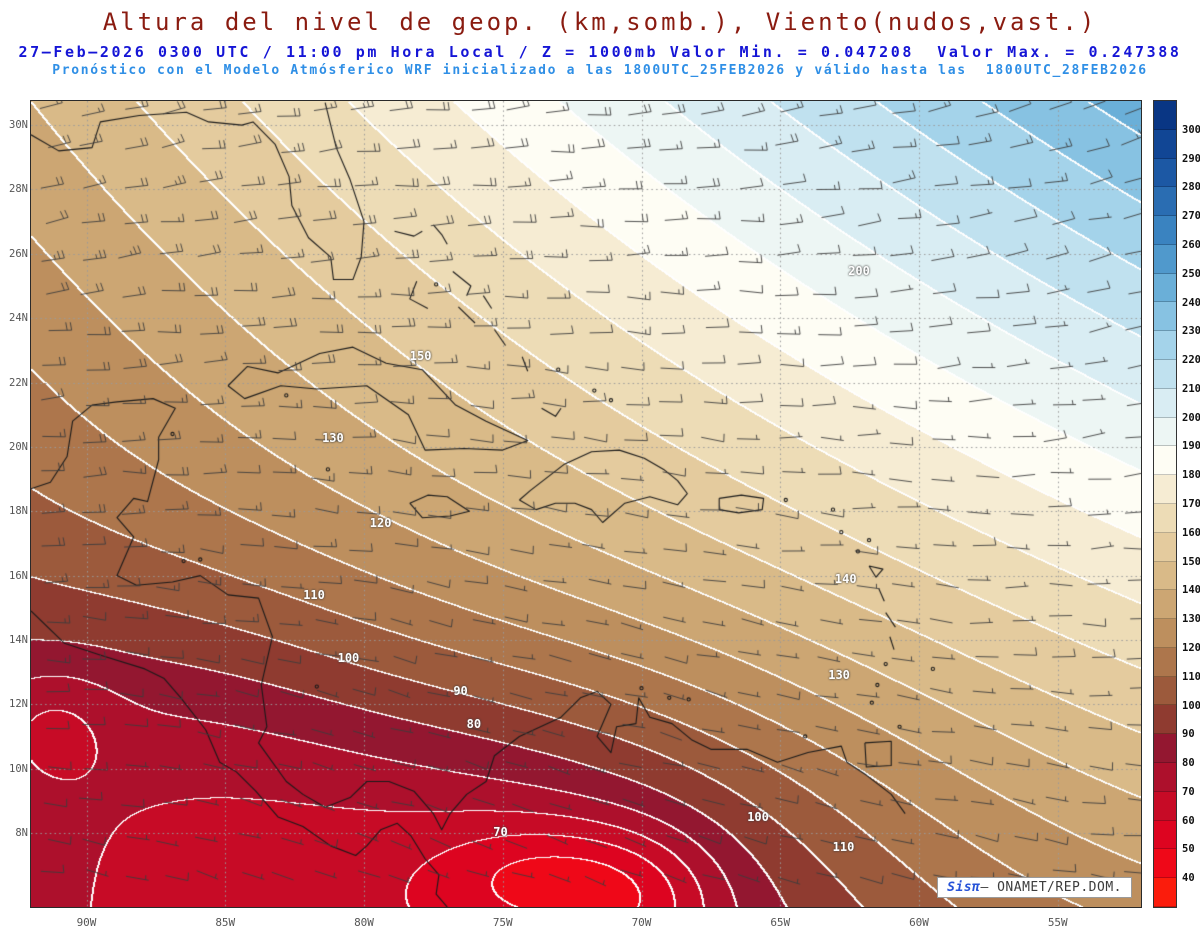 This screenshot has width=1200, height=927. I want to click on lon-tick-75W: 75W, so click(502, 921).